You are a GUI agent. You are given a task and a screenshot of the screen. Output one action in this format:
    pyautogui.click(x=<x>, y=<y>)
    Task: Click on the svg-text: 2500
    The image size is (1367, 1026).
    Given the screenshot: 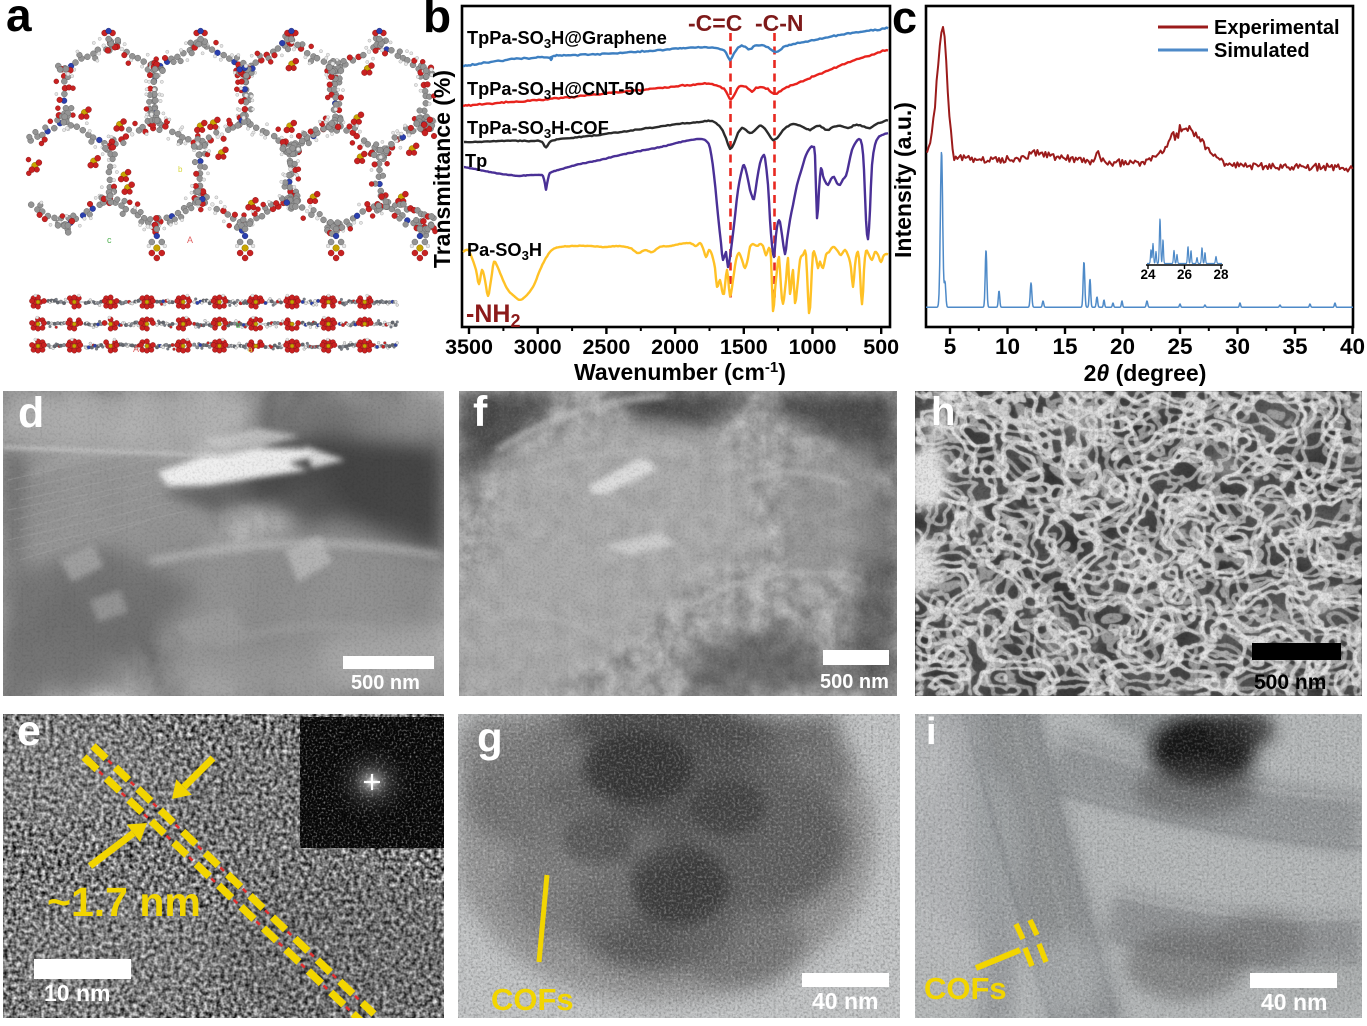 What is the action you would take?
    pyautogui.click(x=606, y=347)
    